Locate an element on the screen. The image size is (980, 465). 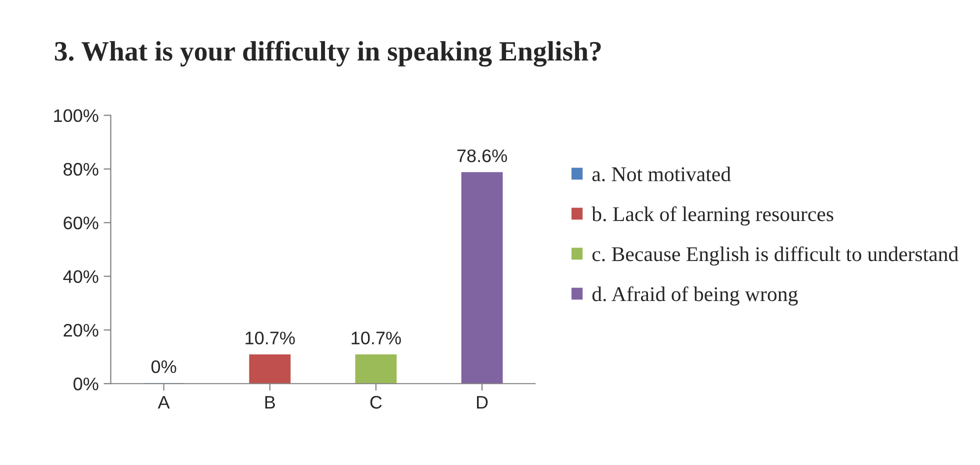
x-tick-label: D is located at coordinates (482, 402).